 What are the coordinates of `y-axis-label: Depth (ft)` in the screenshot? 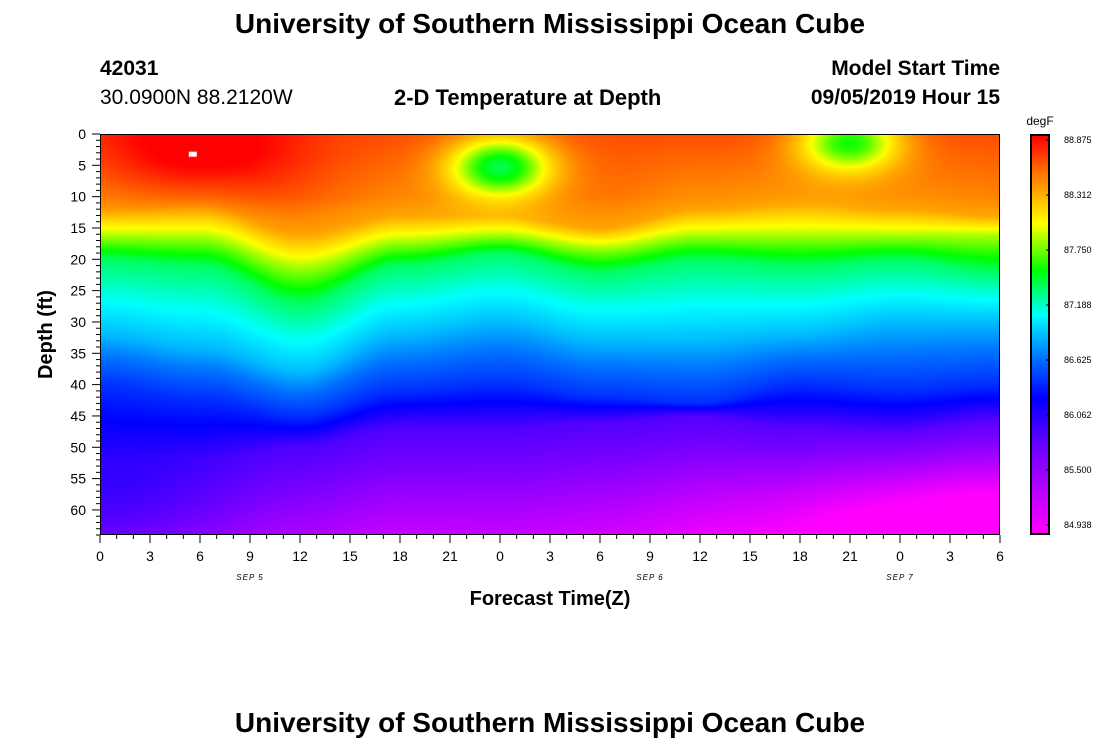 It's located at (46, 334).